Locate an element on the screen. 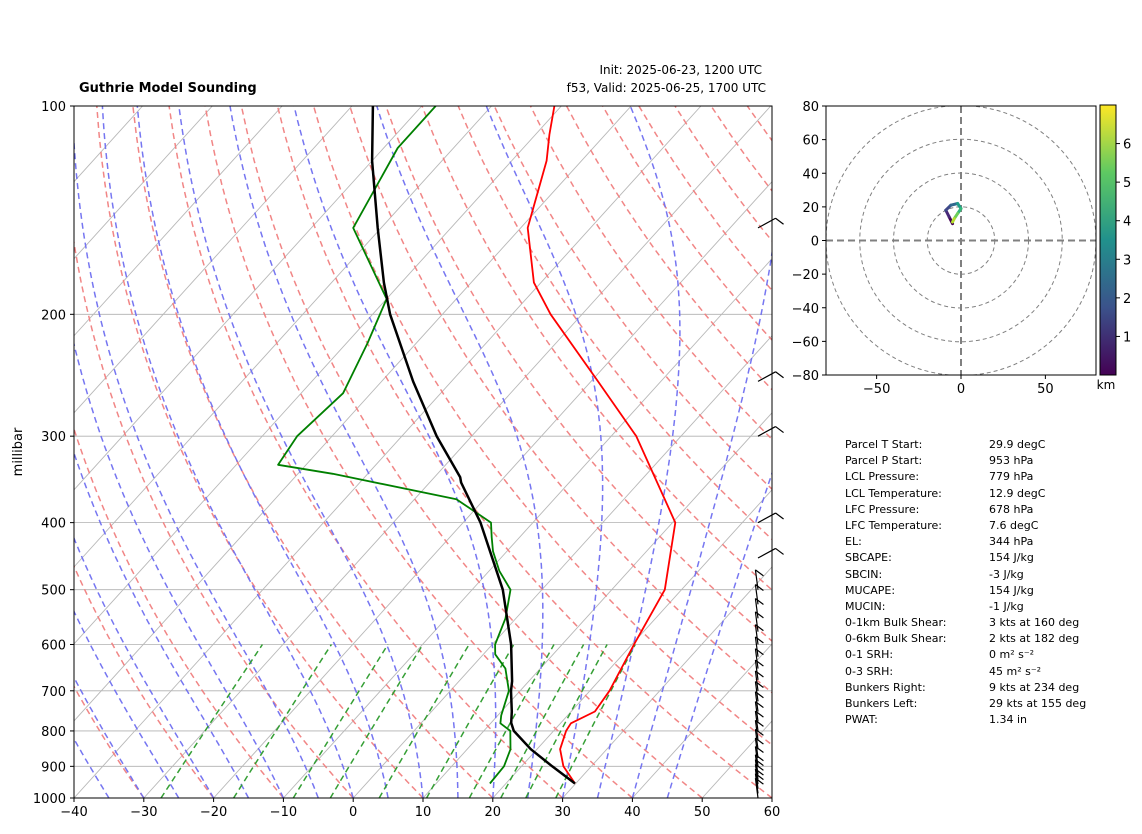  parameter-label: SBCAPE: is located at coordinates (868, 558).